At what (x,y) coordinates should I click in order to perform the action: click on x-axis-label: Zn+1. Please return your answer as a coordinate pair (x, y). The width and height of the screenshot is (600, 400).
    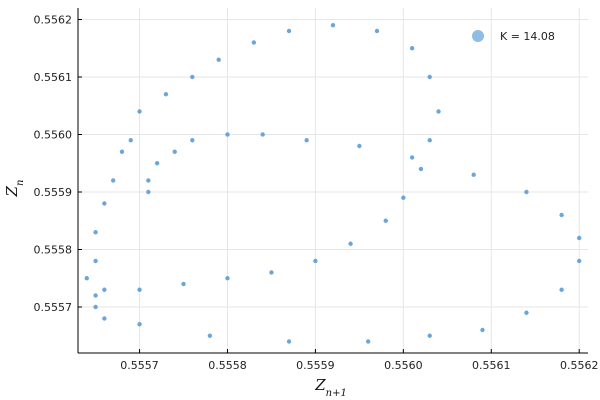
    Looking at the image, I should click on (330, 387).